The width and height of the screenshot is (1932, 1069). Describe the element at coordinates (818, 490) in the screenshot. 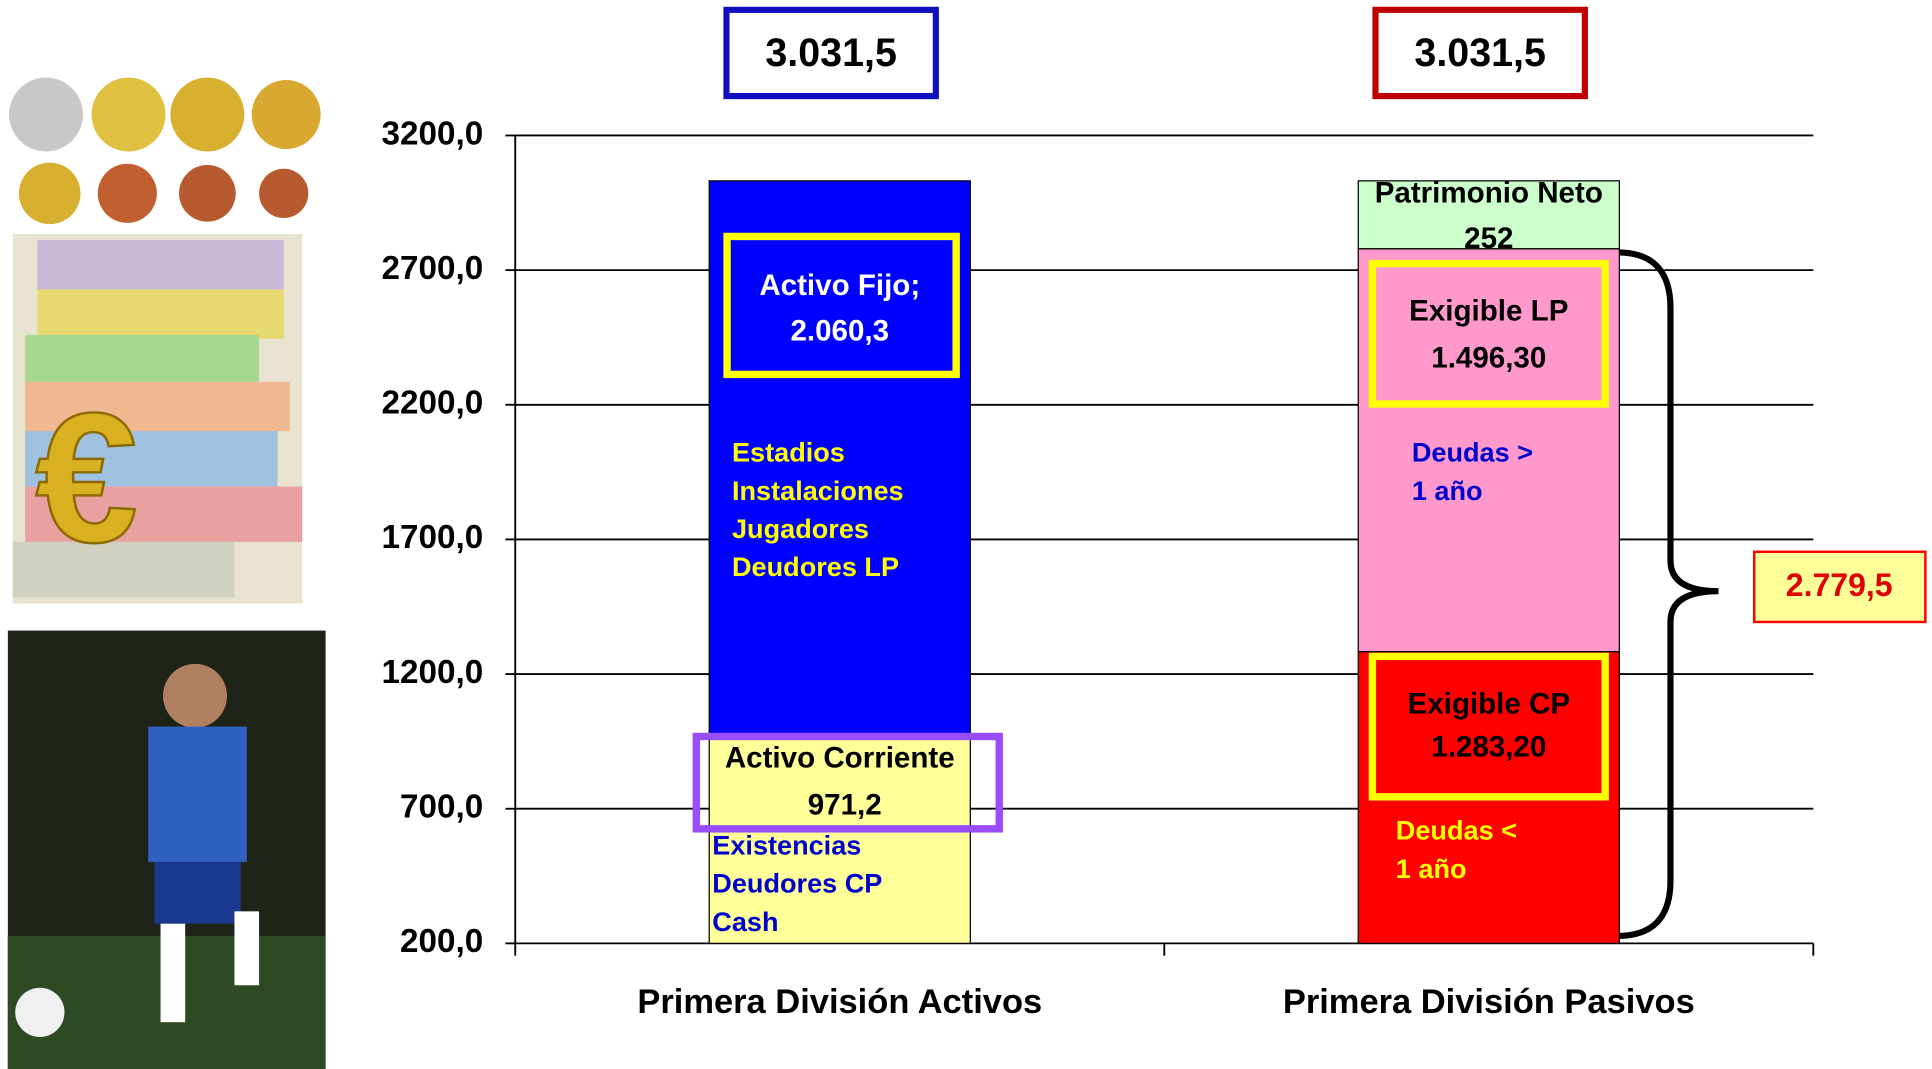

I see `note-line: Instalaciones` at that location.